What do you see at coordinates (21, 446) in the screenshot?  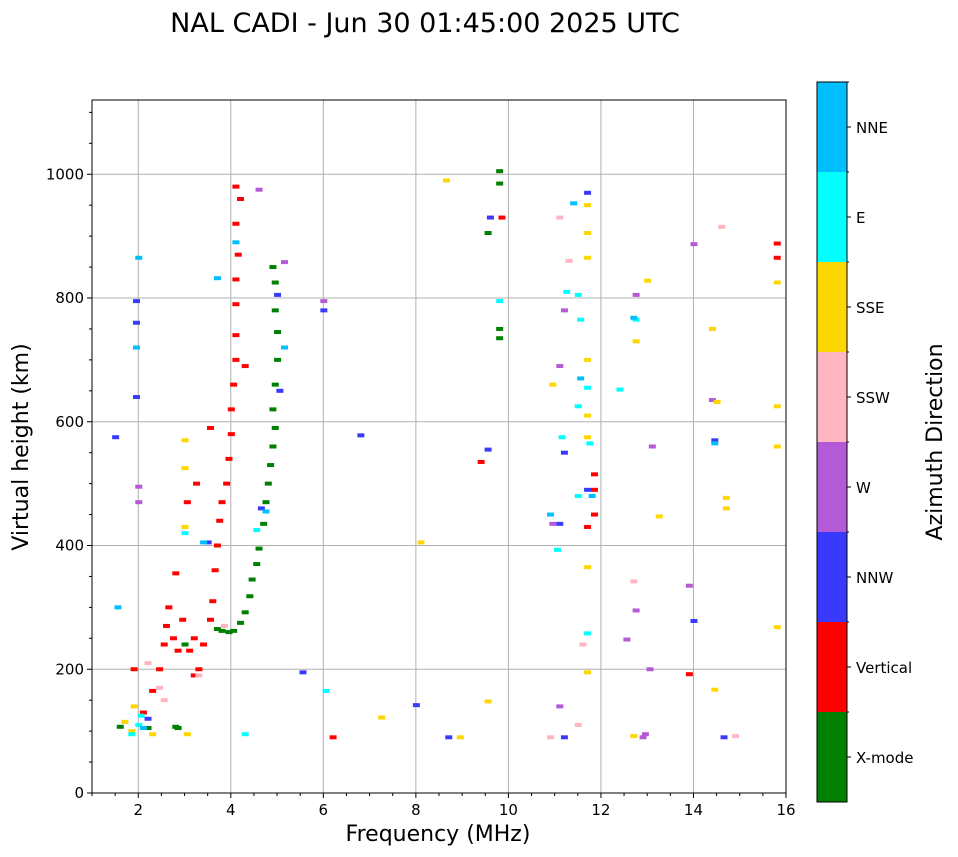 I see `y-axis-label: Virtual height (km)` at bounding box center [21, 446].